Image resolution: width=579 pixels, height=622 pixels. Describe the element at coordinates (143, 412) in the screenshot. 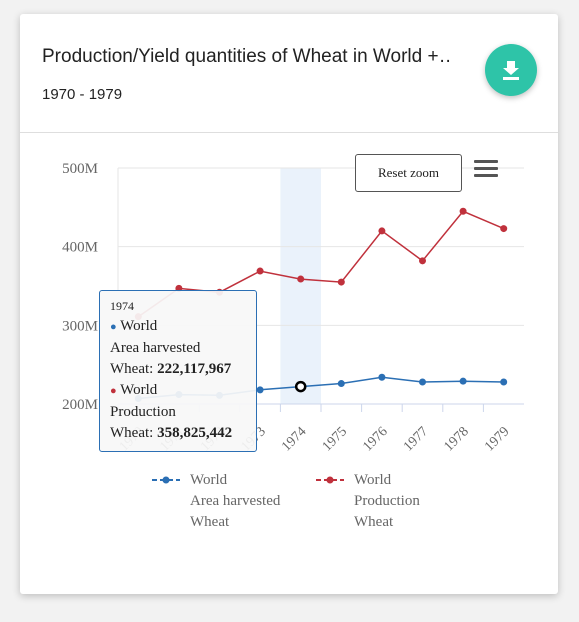

I see `tooltip-series2-measure: Production` at that location.